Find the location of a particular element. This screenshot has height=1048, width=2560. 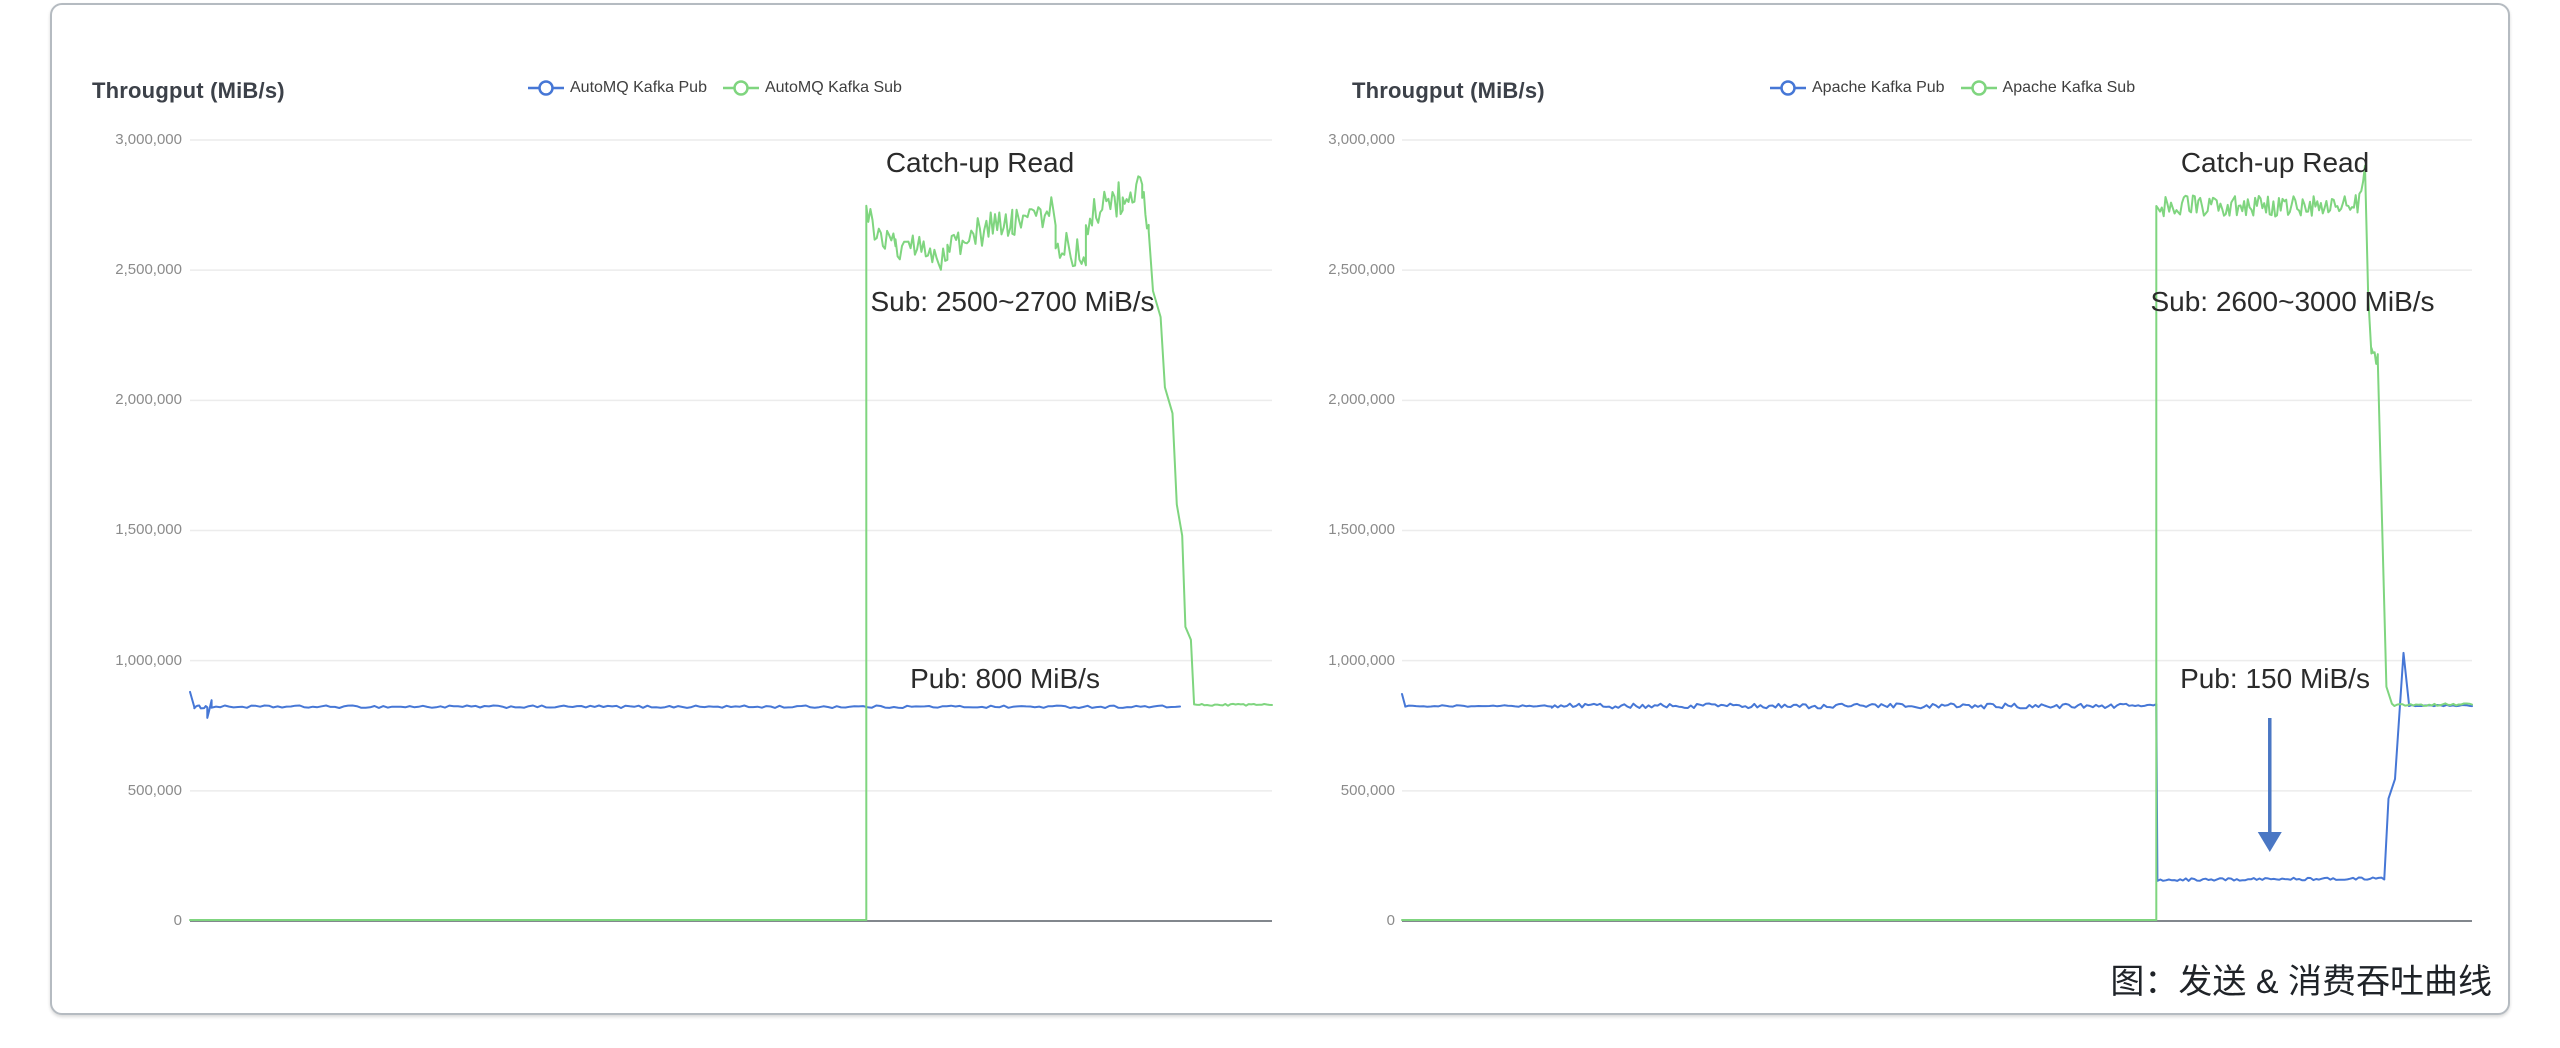

left-chart-title: Througput (MiB/s) is located at coordinates (188, 90).